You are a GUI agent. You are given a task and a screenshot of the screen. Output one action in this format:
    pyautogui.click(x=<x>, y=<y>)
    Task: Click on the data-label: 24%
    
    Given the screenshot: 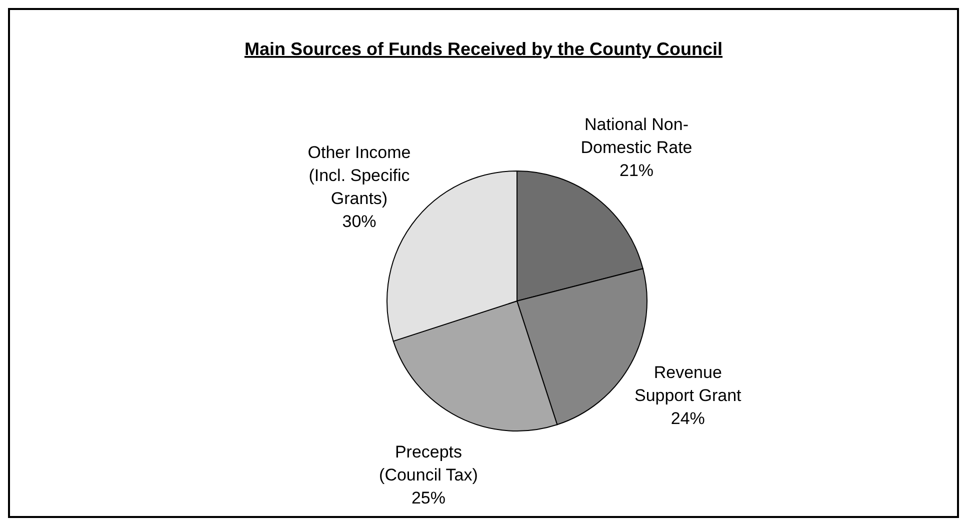 What is the action you would take?
    pyautogui.click(x=687, y=418)
    